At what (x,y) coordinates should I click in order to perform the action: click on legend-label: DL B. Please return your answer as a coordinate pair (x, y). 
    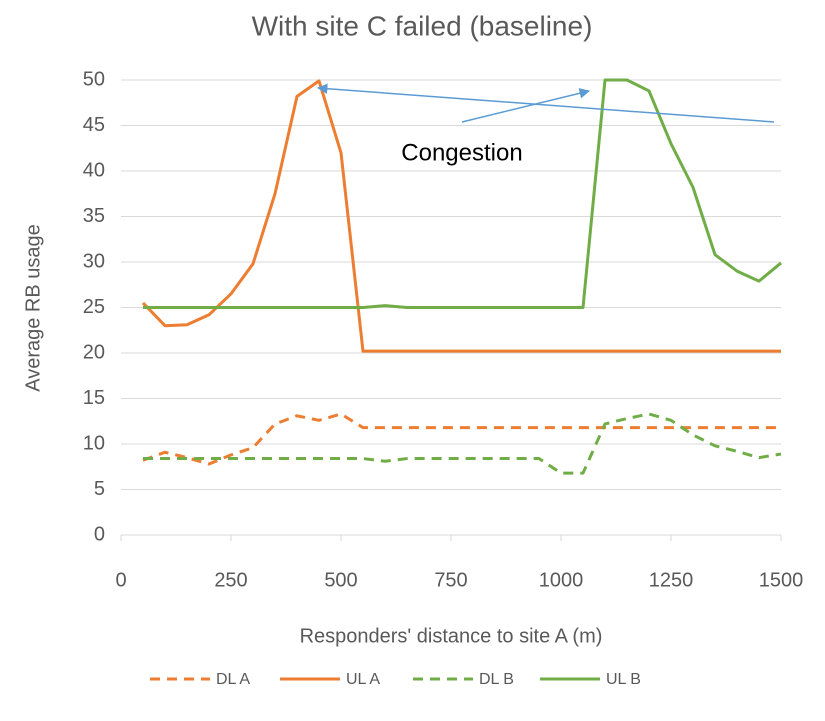
    Looking at the image, I should click on (496, 679).